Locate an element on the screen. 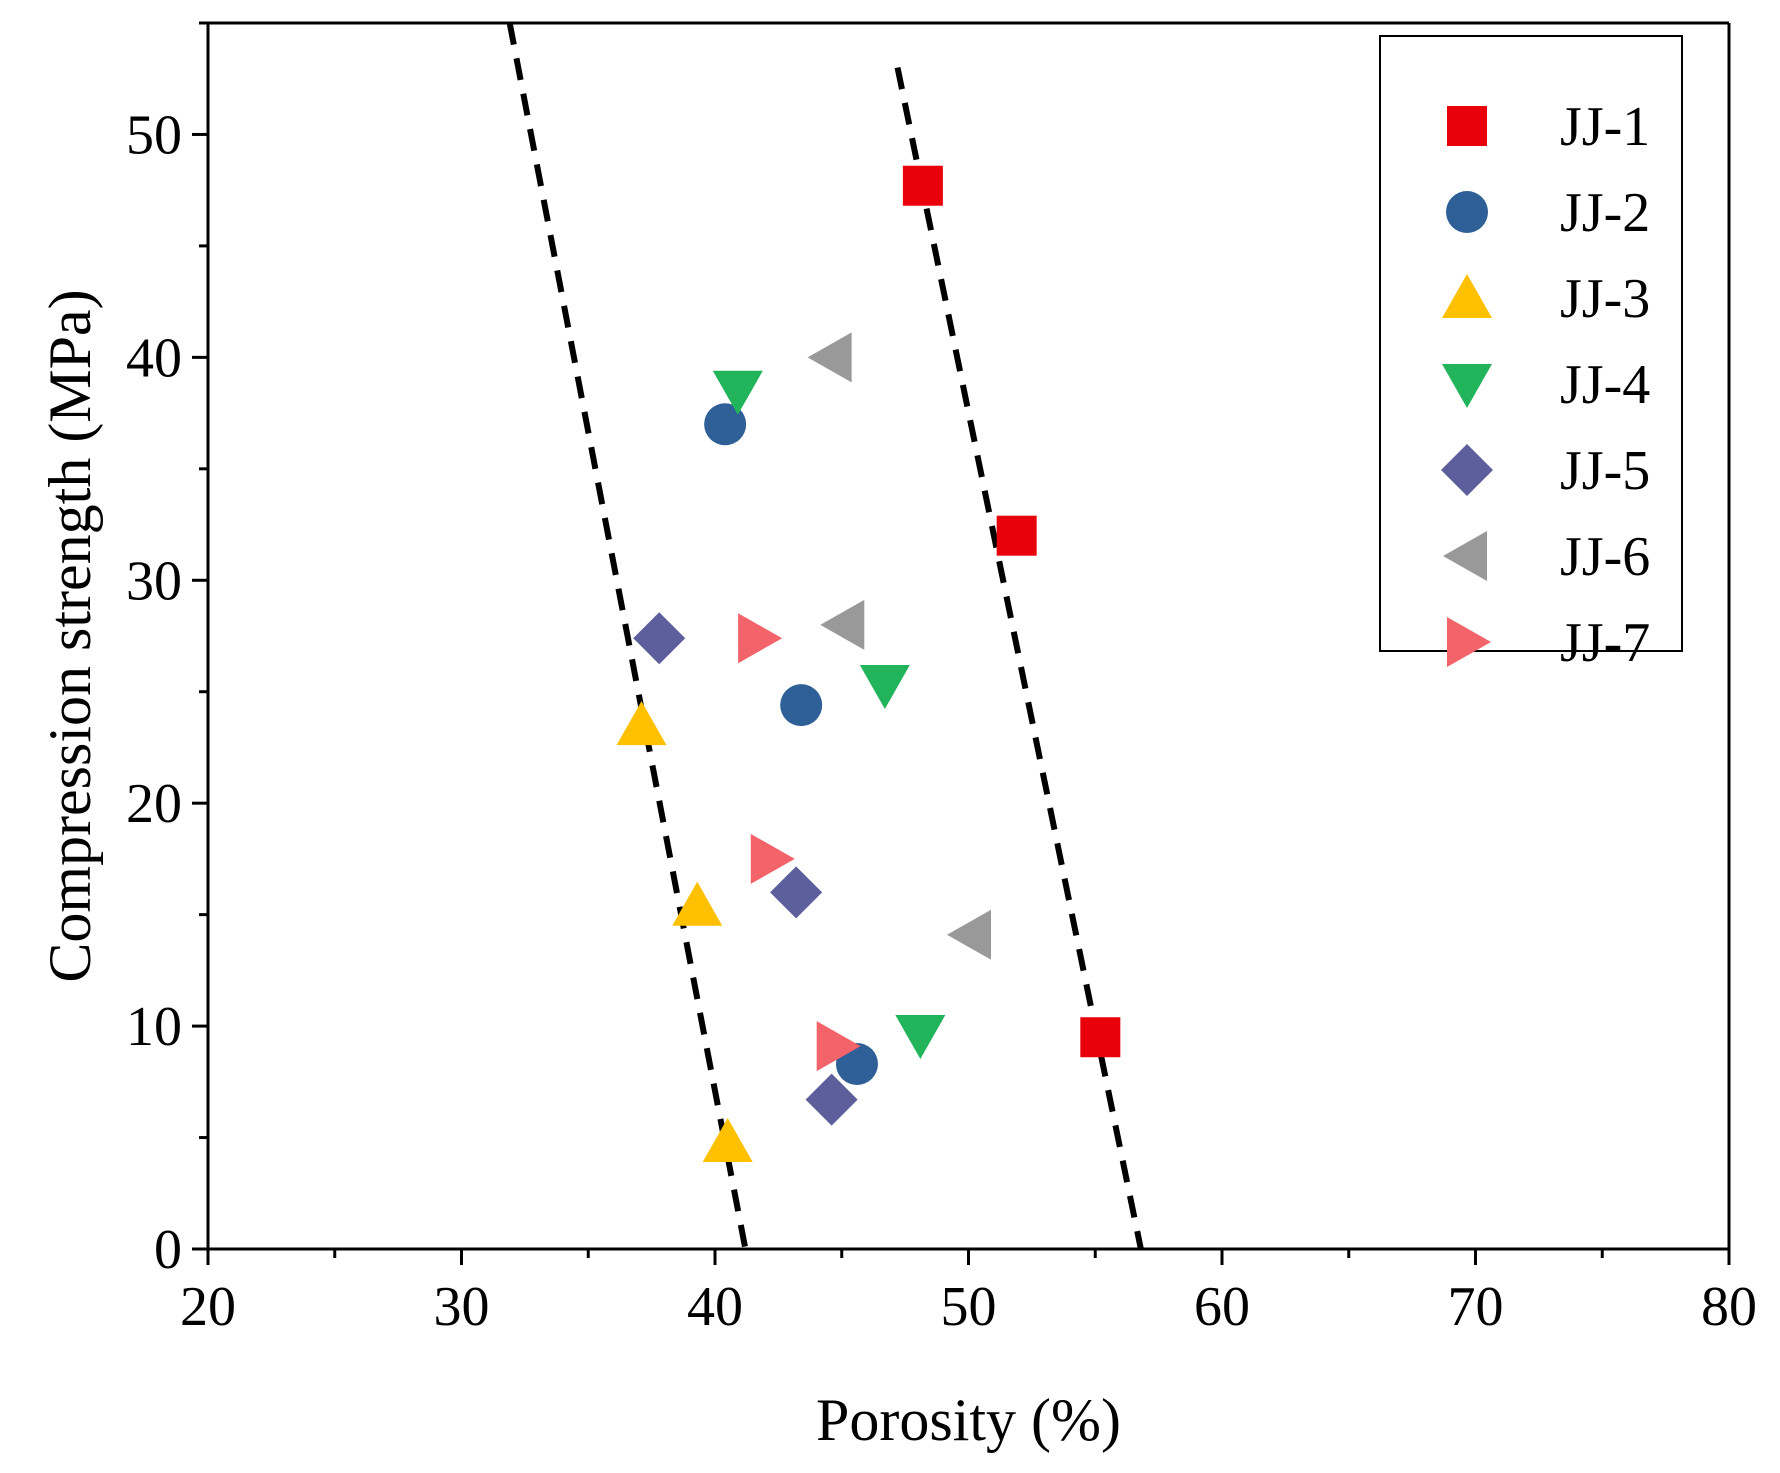 Image resolution: width=1780 pixels, height=1473 pixels. legend-label-jj-7: JJ-7 is located at coordinates (1605, 643).